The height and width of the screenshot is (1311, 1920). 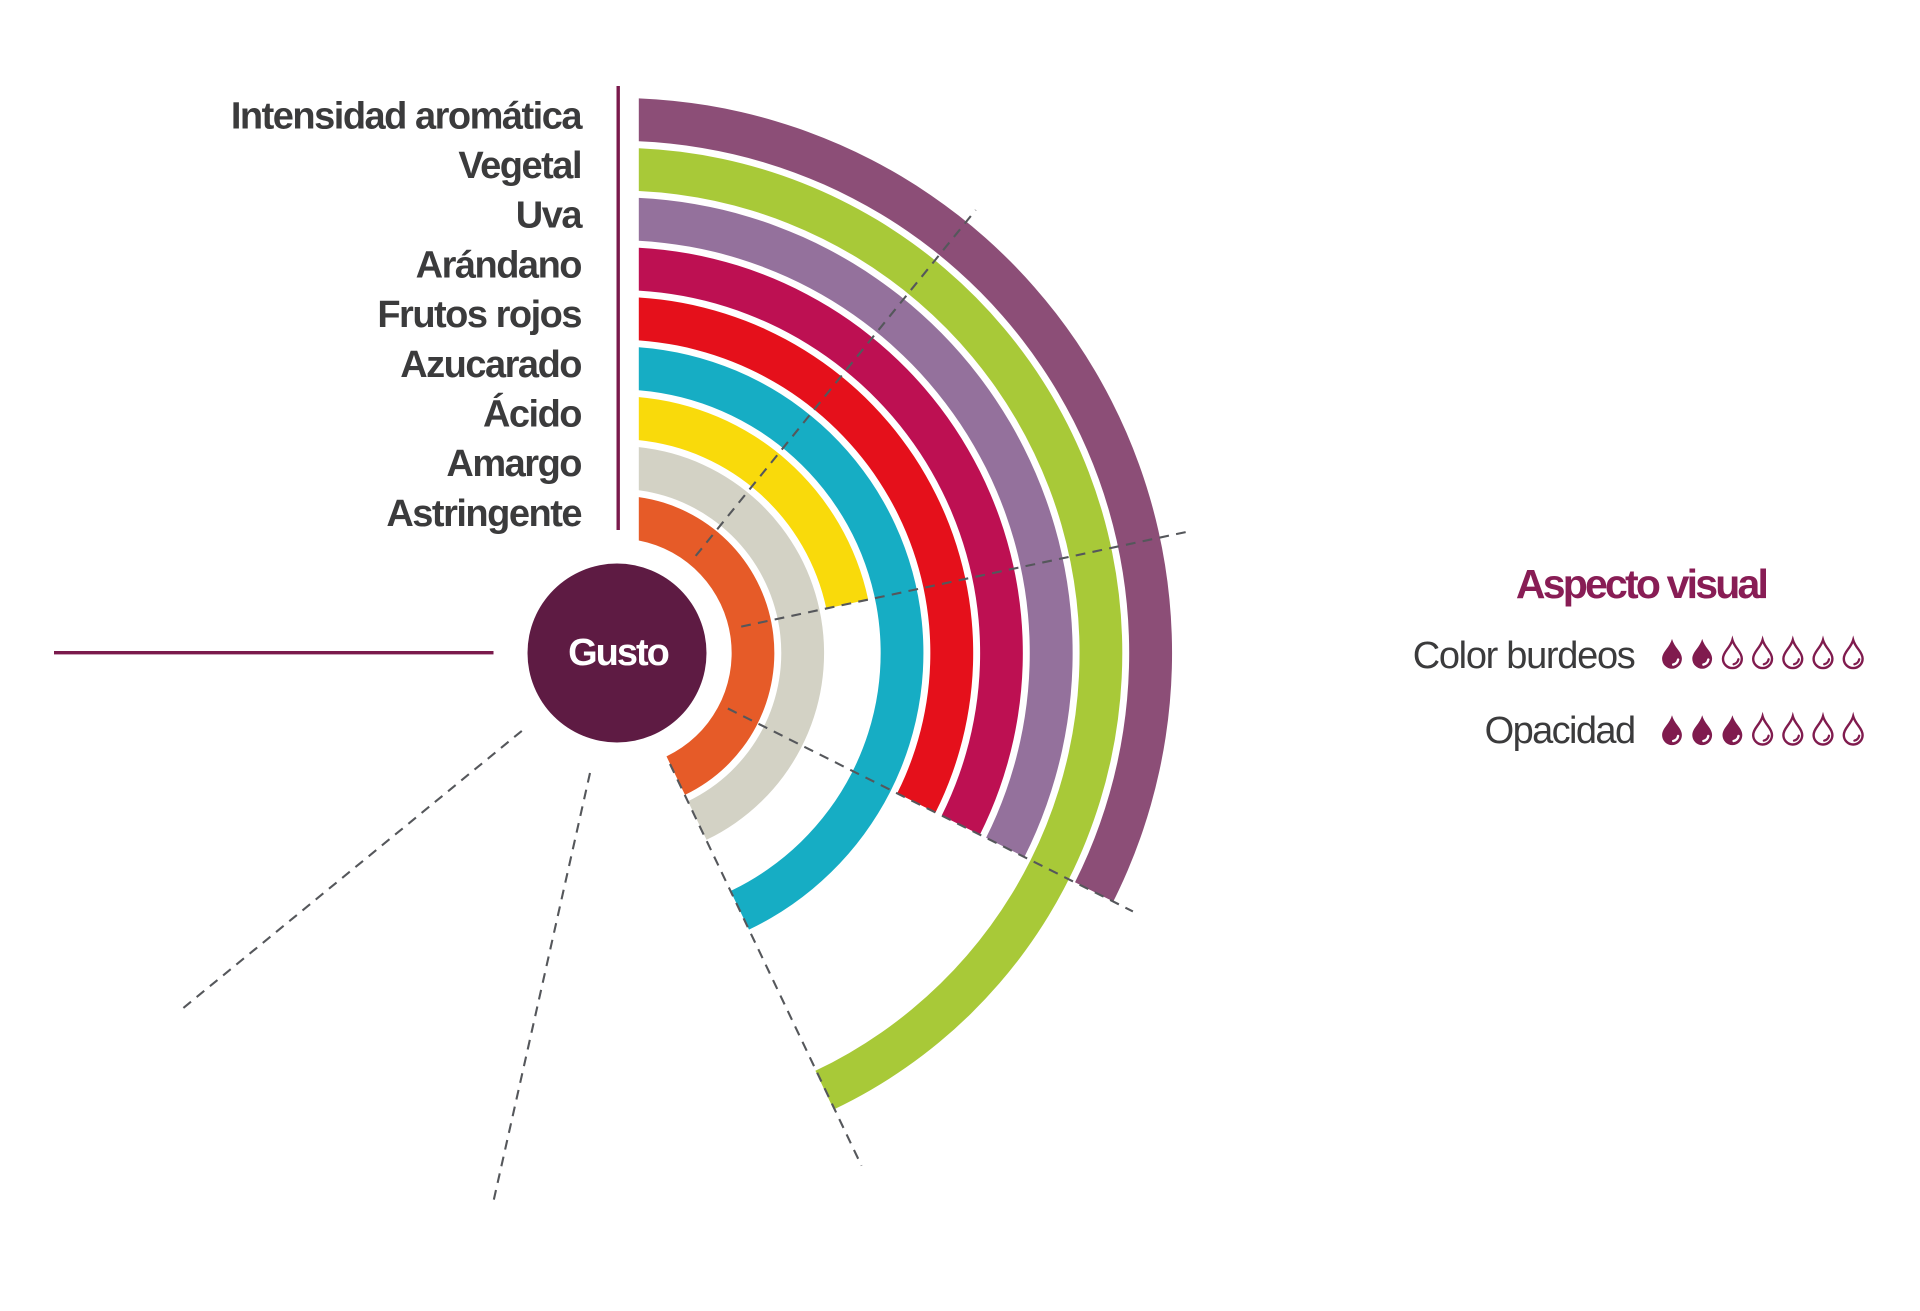 I want to click on svg-text: Uva, so click(x=550, y=216).